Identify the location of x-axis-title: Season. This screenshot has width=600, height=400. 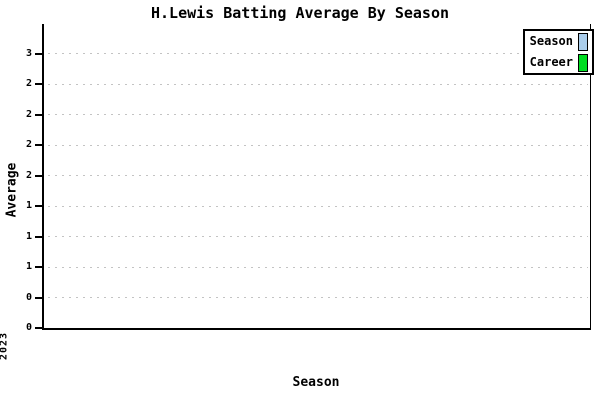
(316, 382).